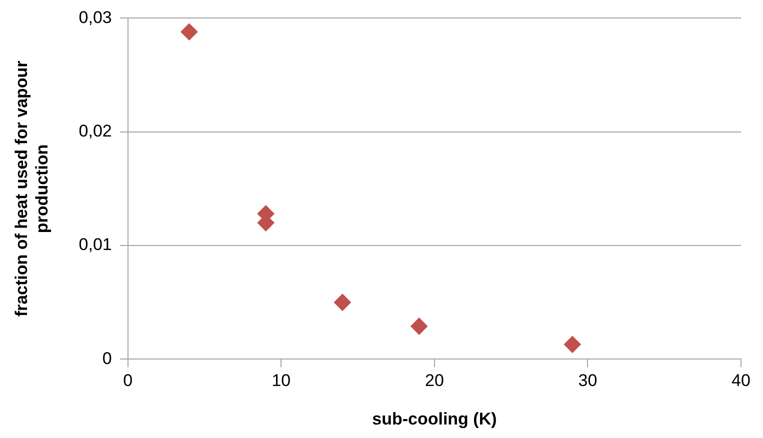 The image size is (763, 438). Describe the element at coordinates (32, 188) in the screenshot. I see `y-axis-title: fraction of heat used for vapour production` at that location.